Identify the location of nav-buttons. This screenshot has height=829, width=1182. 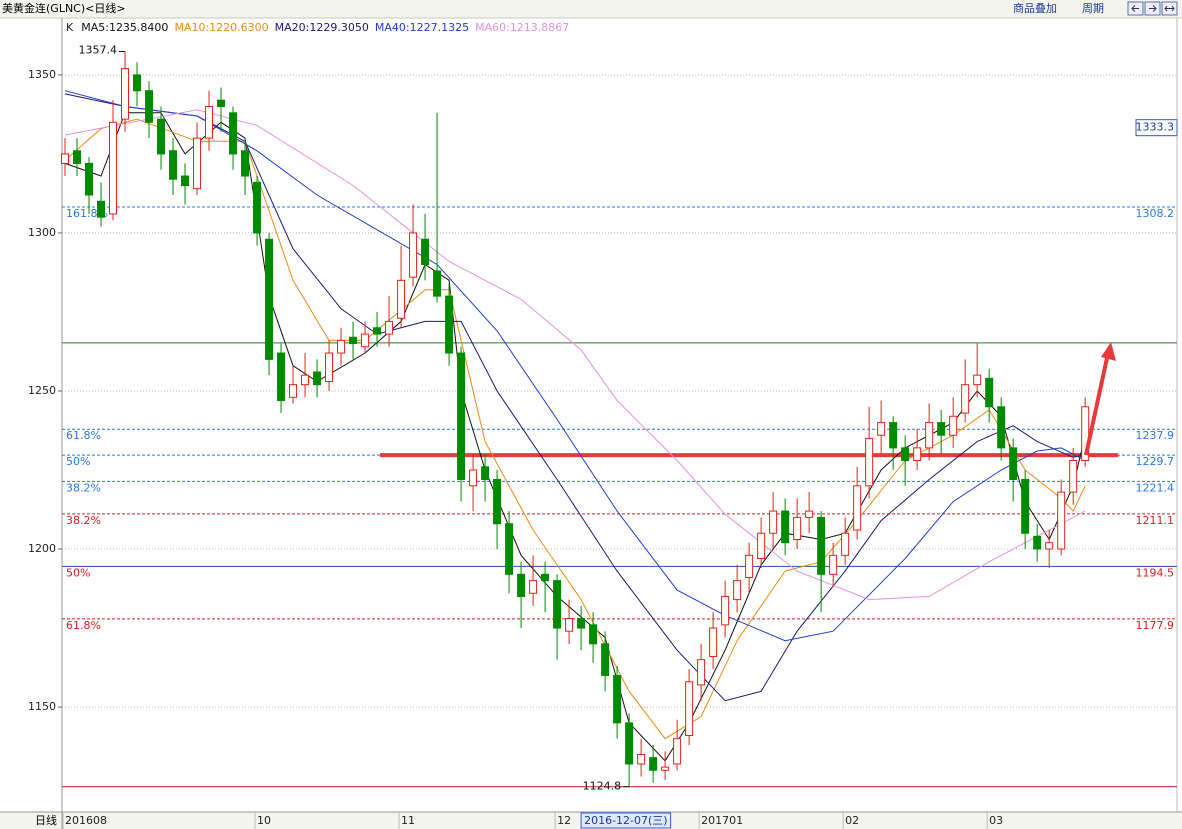
(1152, 8).